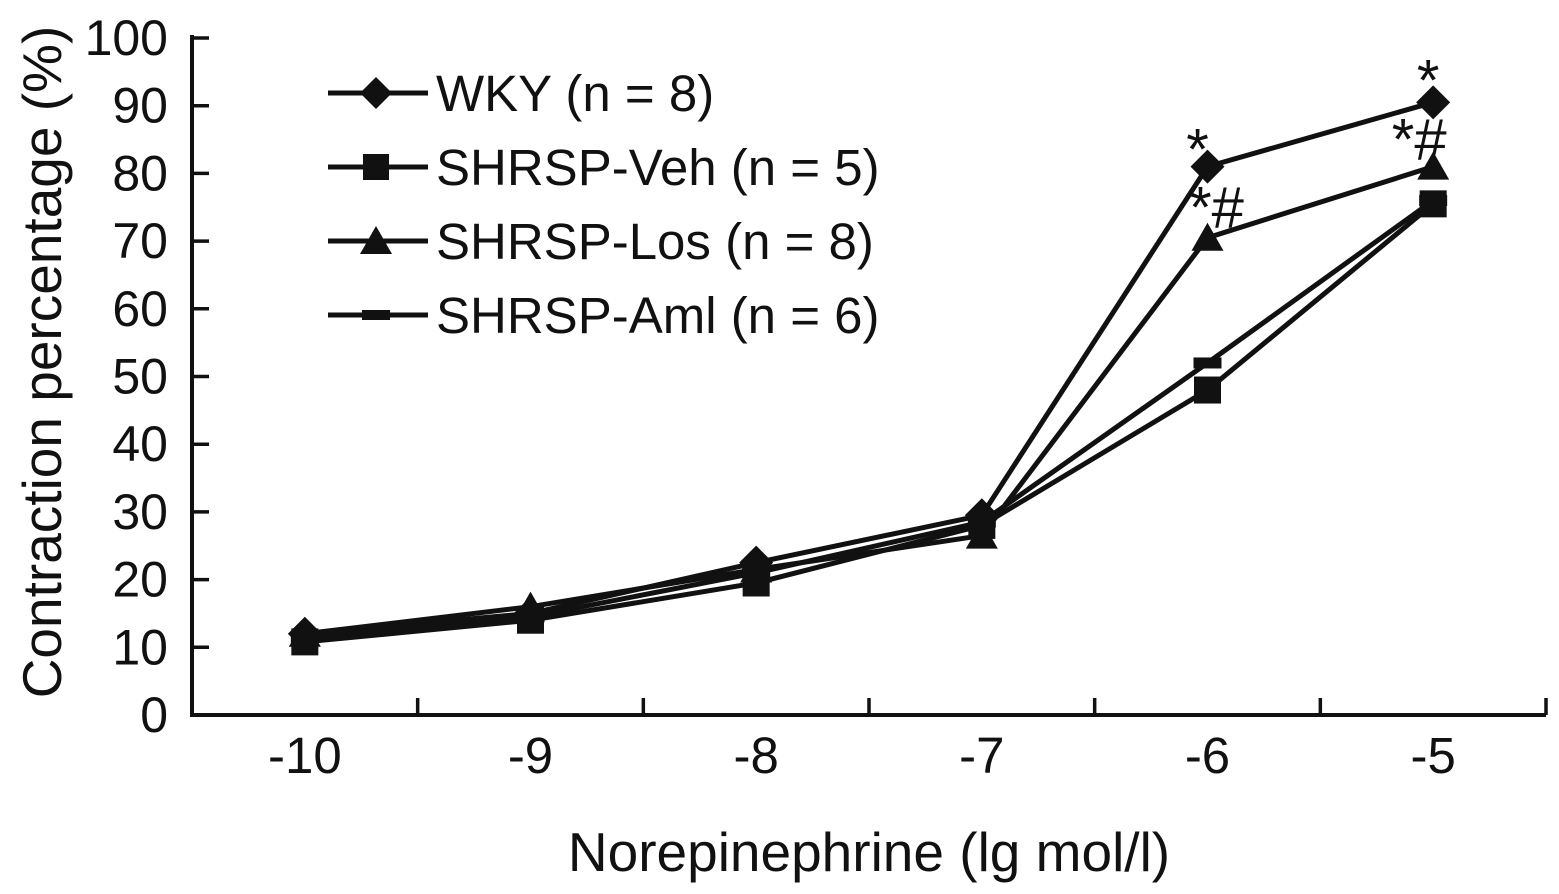 This screenshot has width=1559, height=894. I want to click on x-tick-label: -7, so click(981, 755).